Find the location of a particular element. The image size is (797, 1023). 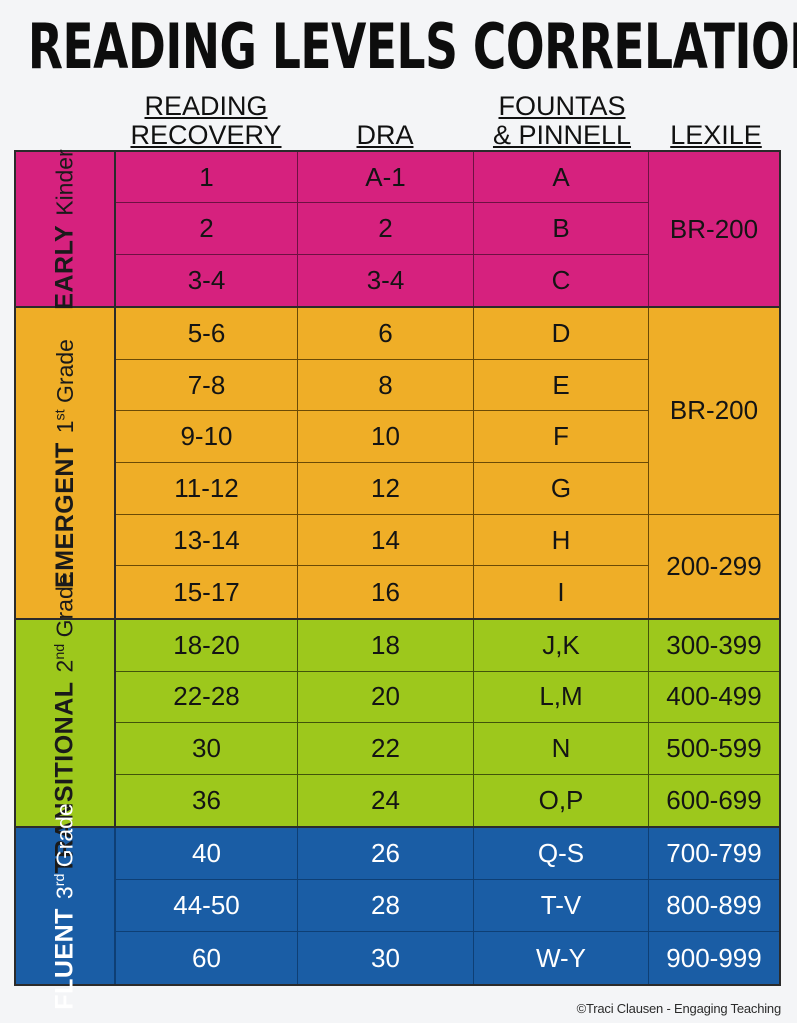

table-row: 7-8 8 E is located at coordinates (382, 385).